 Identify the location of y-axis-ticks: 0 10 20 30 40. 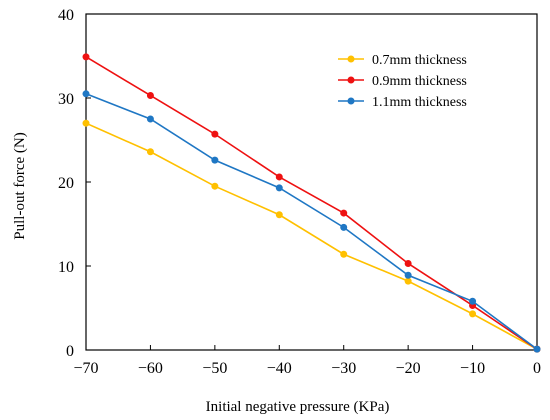
(74, 183).